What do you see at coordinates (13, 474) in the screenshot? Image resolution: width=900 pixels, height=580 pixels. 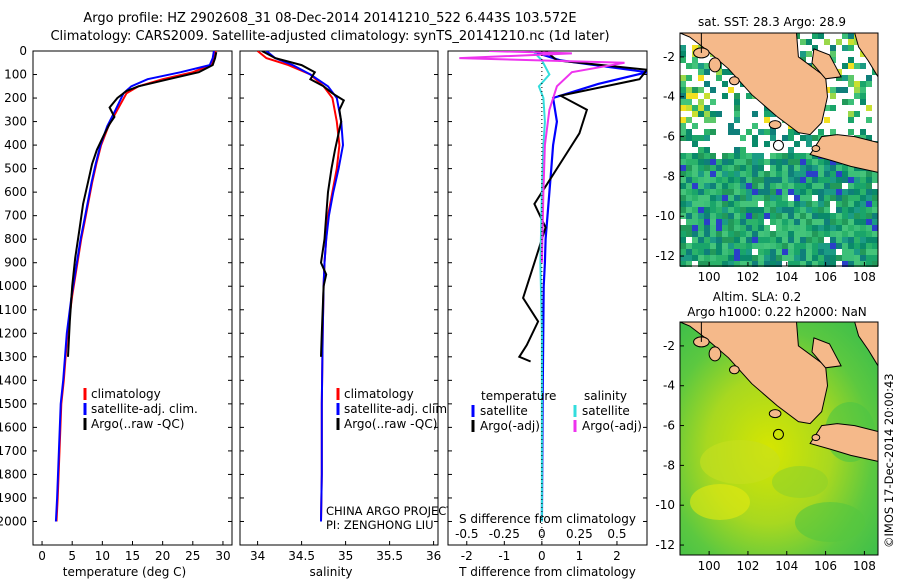 I see `depth-tick-label: 1800` at bounding box center [13, 474].